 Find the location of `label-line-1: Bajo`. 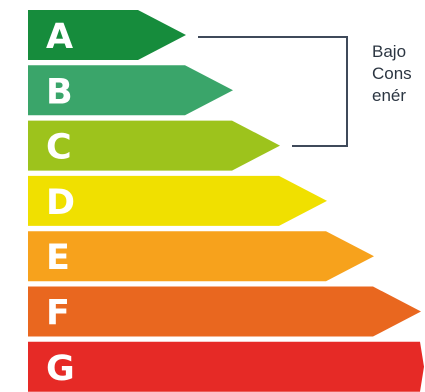

label-line-1: Bajo is located at coordinates (389, 51).